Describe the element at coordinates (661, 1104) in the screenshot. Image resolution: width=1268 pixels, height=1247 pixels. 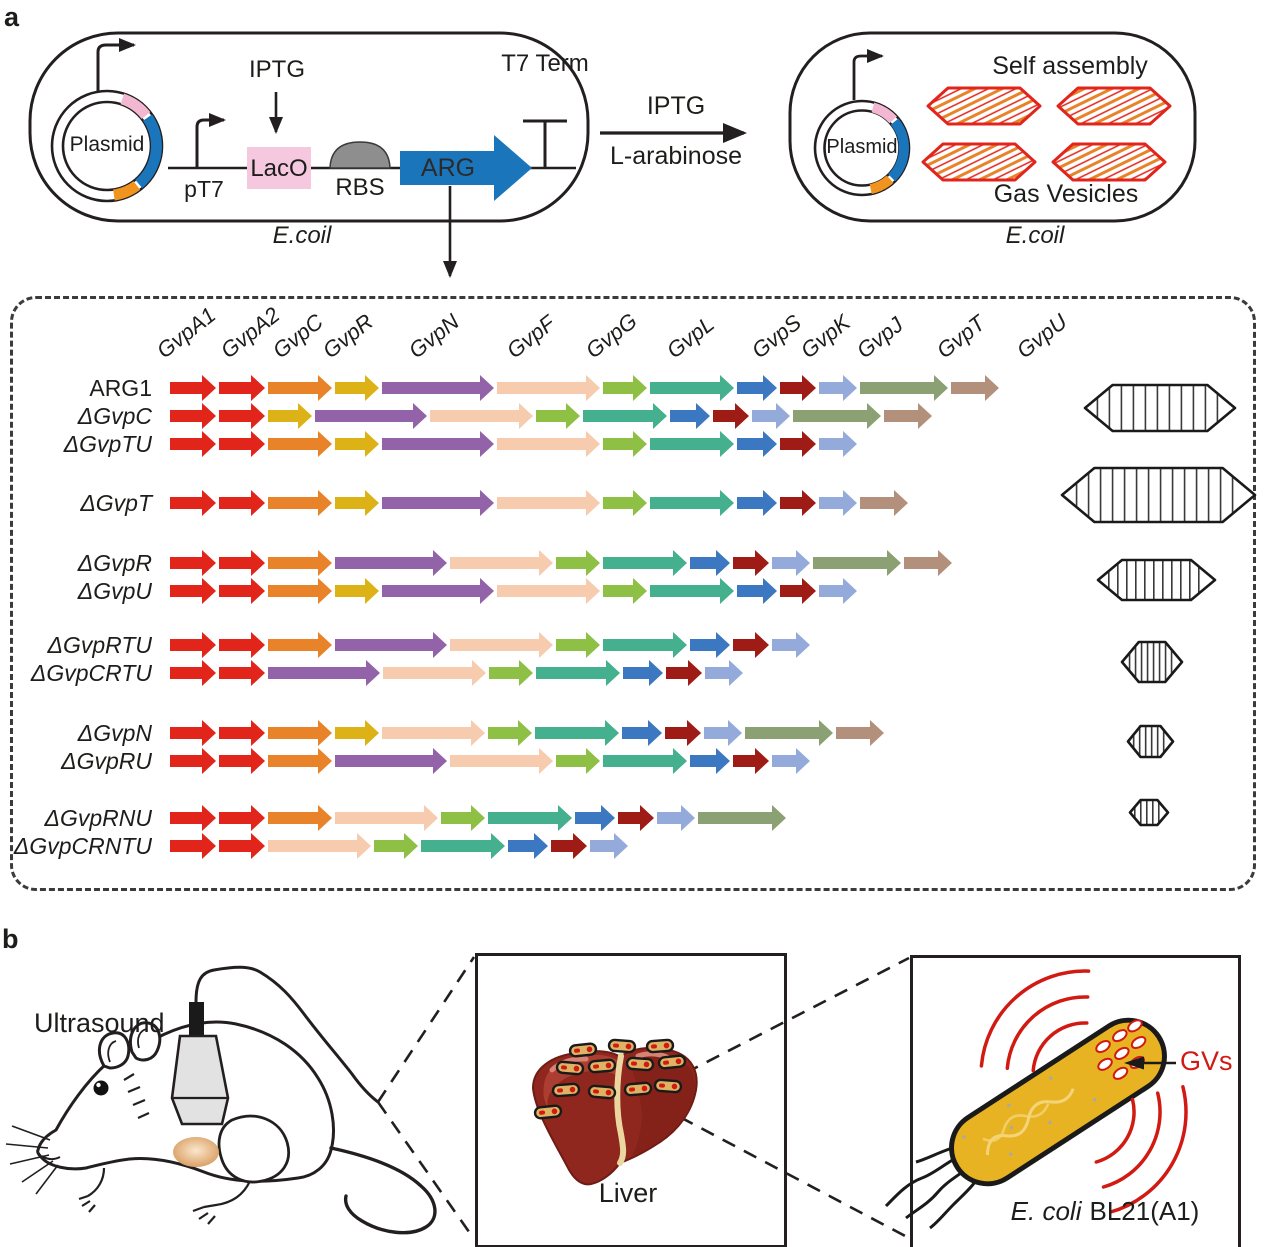
I see `liver-right-lobe-shade` at that location.